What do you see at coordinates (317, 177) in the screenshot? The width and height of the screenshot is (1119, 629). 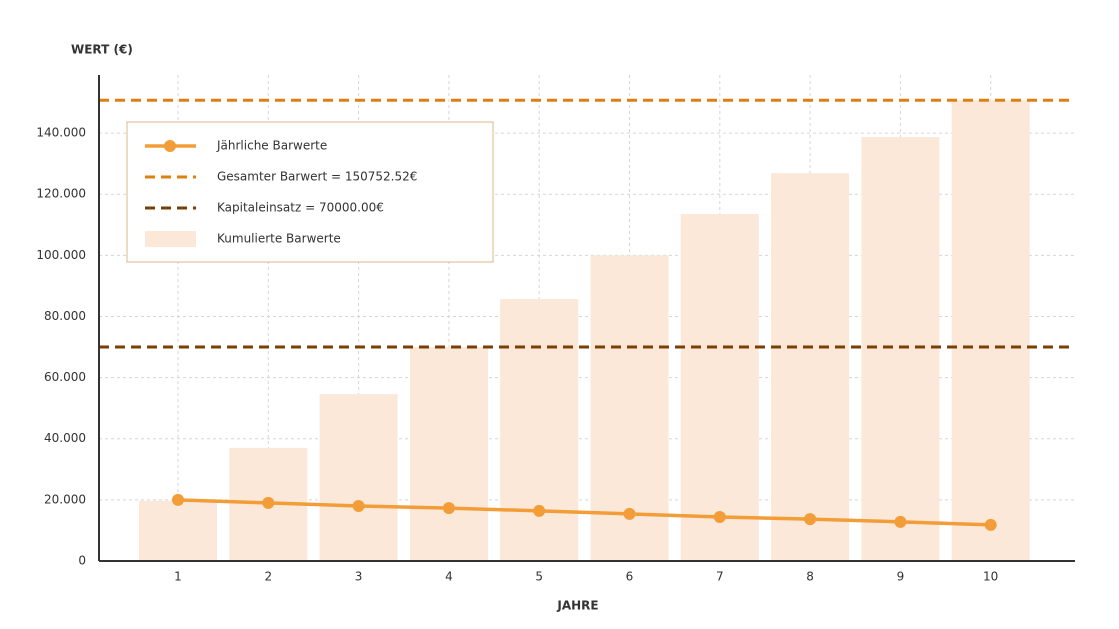 I see `legend-label: Gesamter Barwert = 150752.52€` at bounding box center [317, 177].